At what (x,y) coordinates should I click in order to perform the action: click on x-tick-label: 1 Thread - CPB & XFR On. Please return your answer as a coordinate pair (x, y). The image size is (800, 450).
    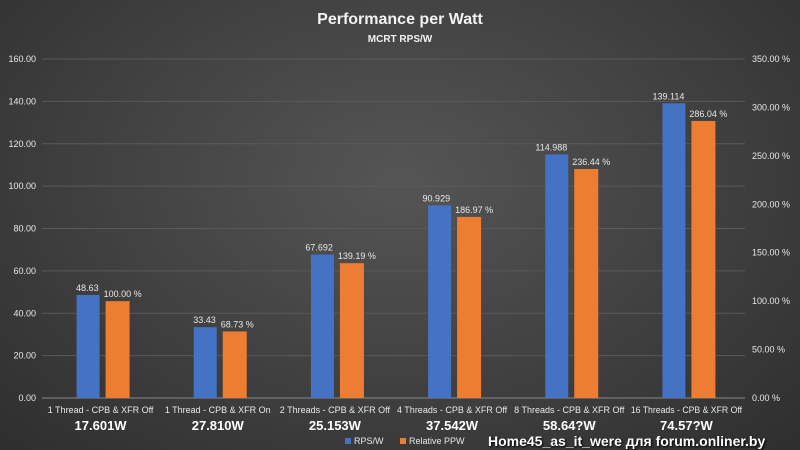
    Looking at the image, I should click on (218, 410).